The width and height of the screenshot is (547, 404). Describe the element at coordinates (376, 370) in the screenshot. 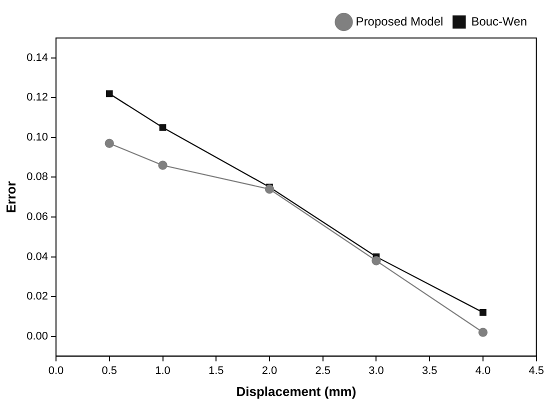

I see `x-tick-label: 3.0` at that location.